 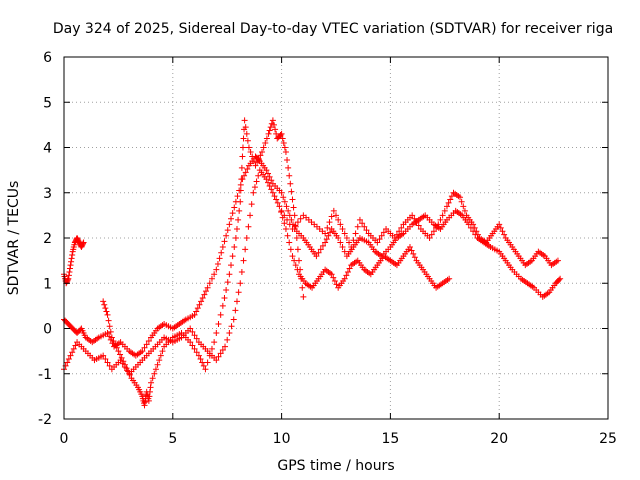 What do you see at coordinates (419, 229) in the screenshot?
I see `series-track-e` at bounding box center [419, 229].